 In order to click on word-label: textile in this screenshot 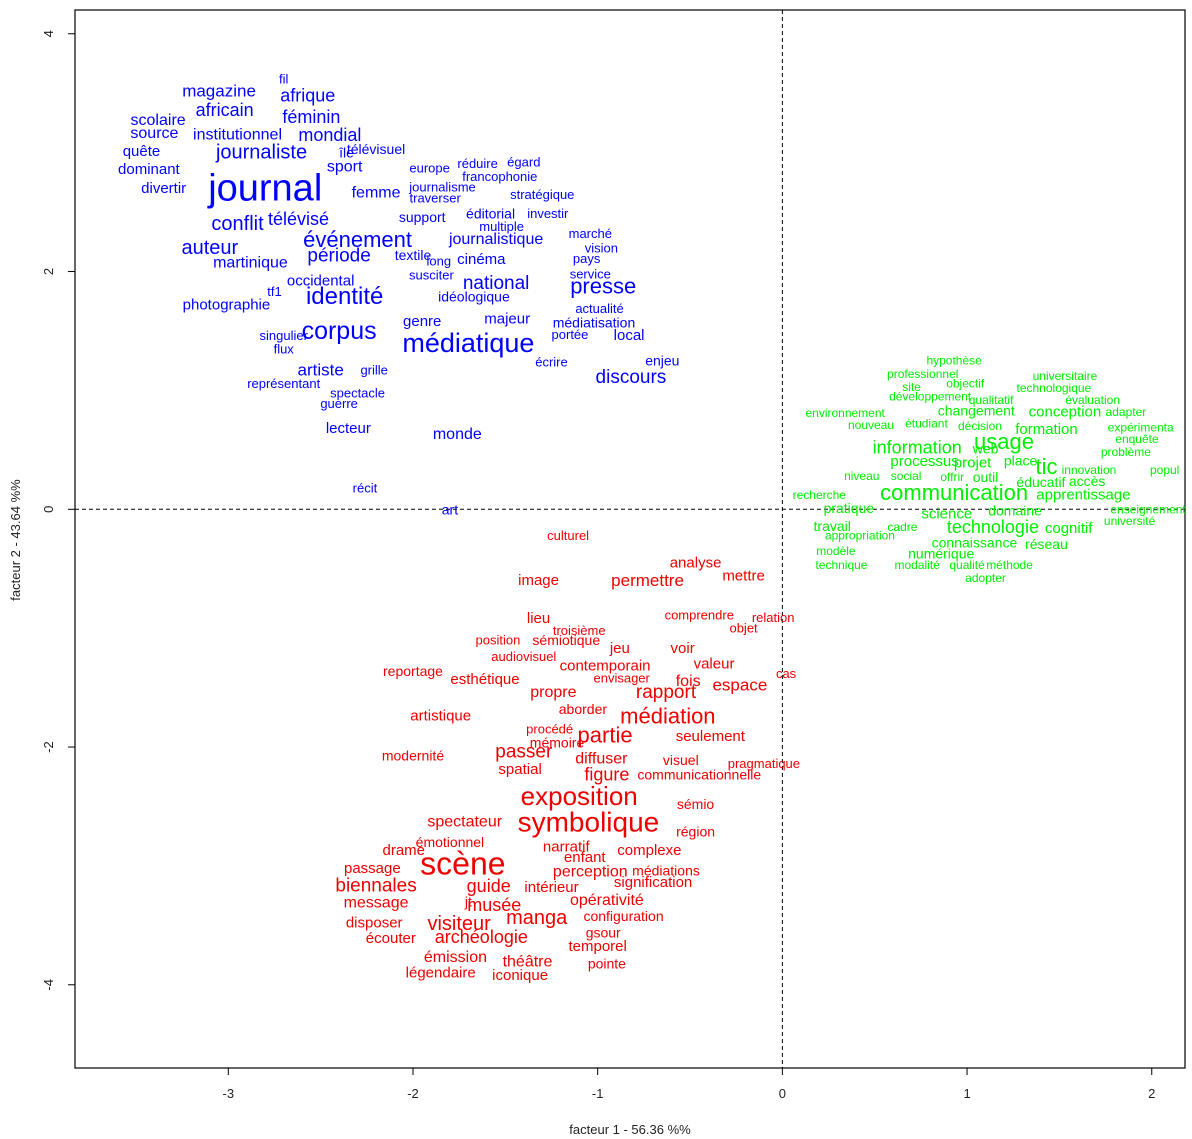, I will do `click(413, 255)`.